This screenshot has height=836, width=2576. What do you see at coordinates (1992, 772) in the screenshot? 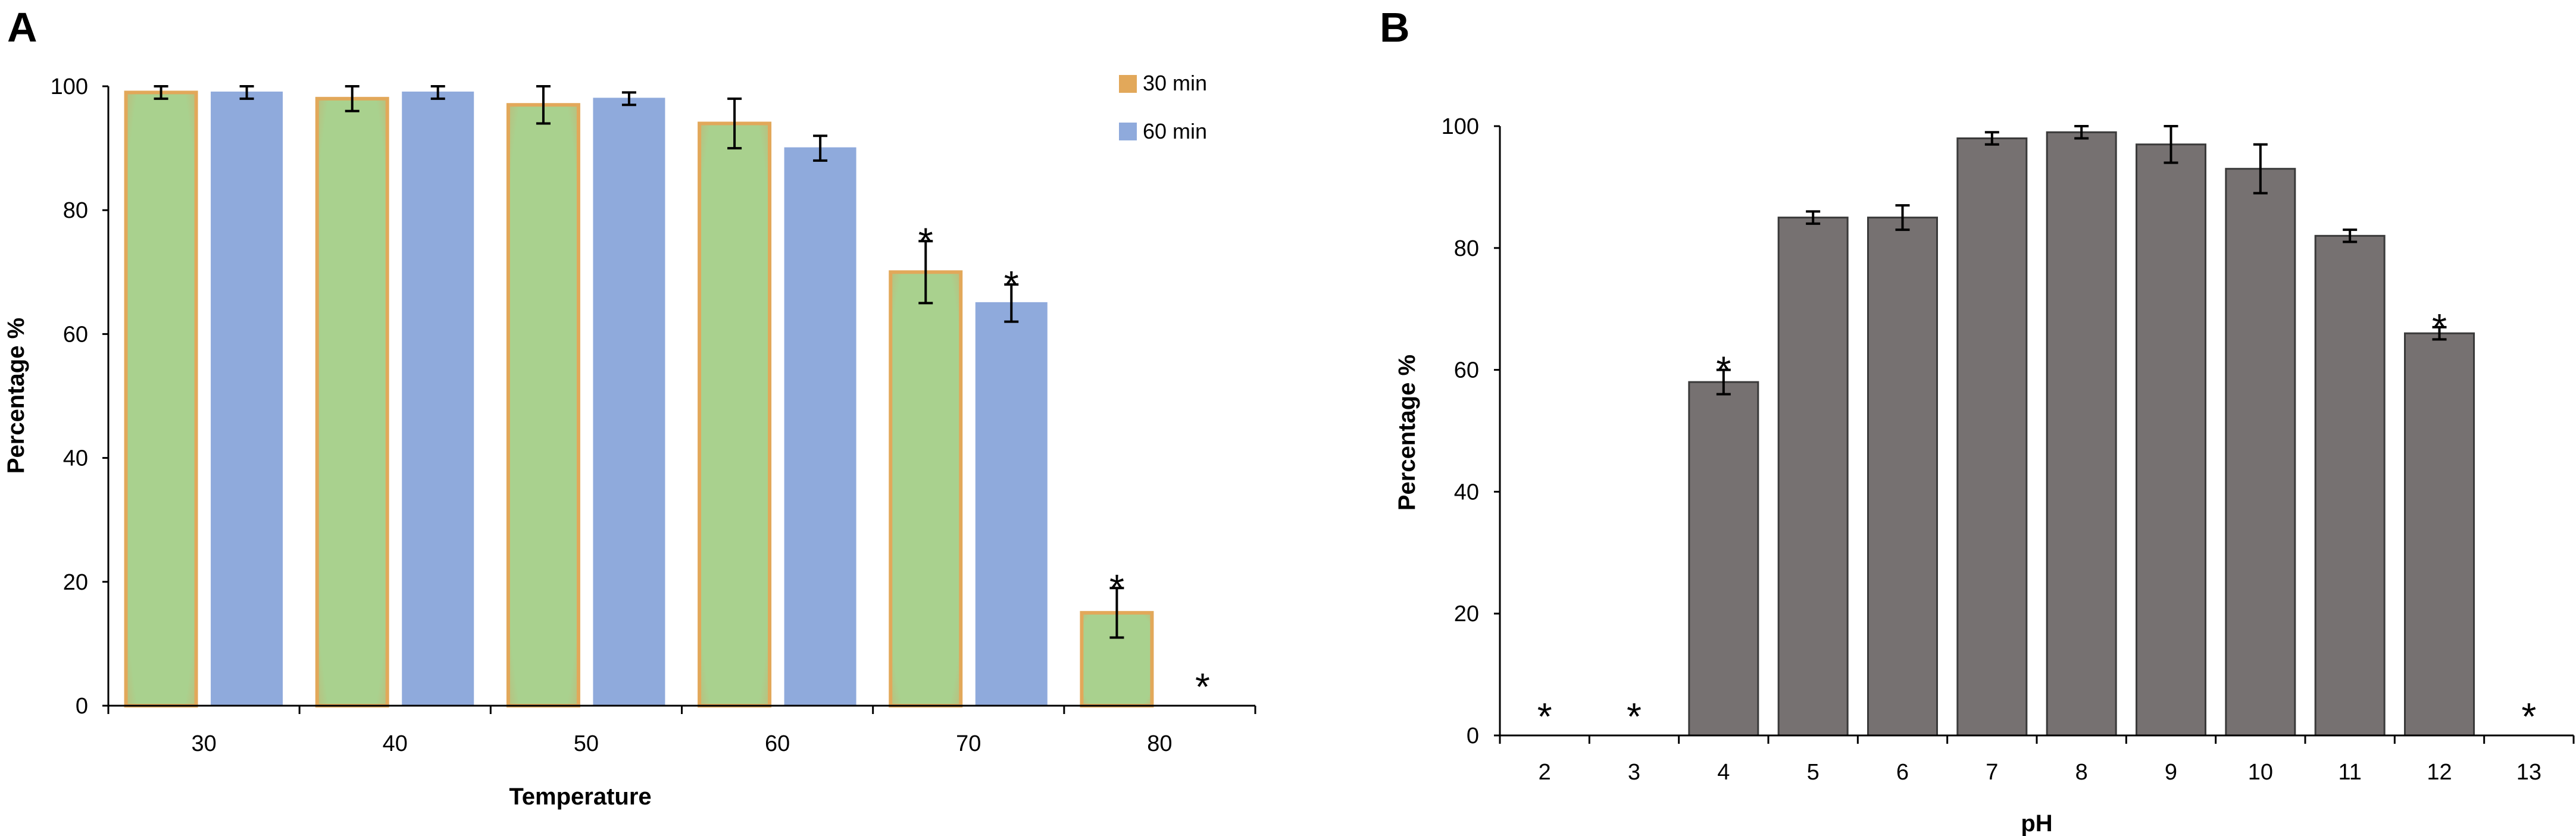
I see `x-tick-label: 7` at bounding box center [1992, 772].